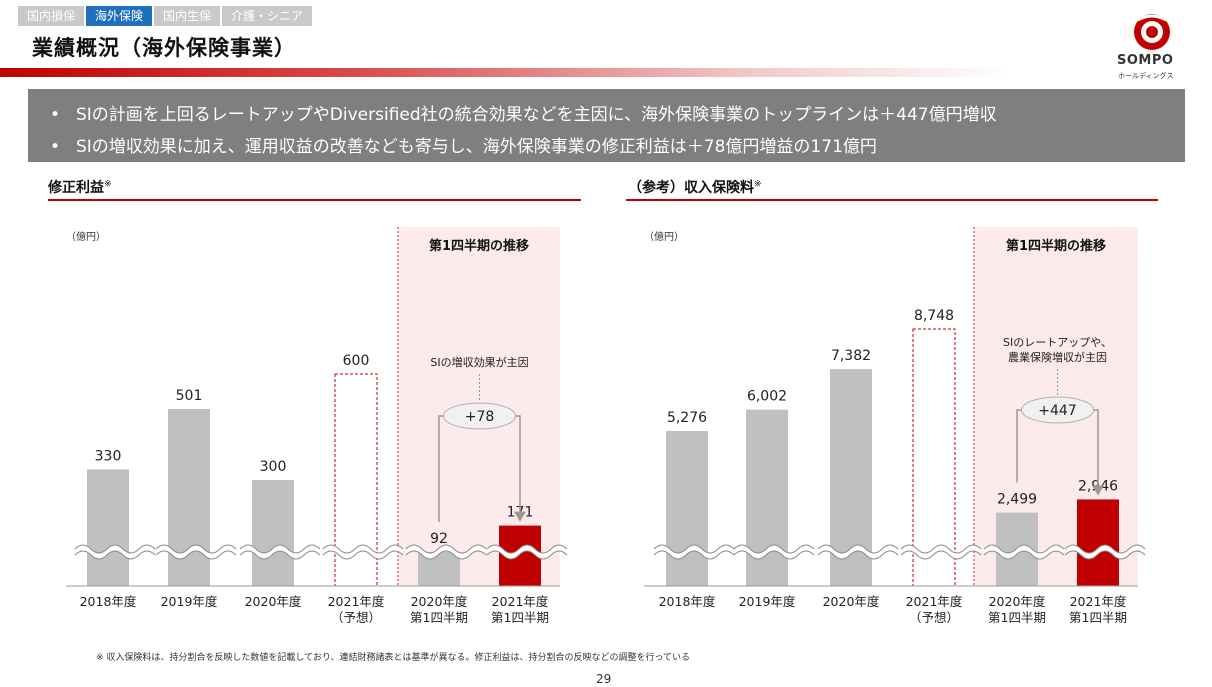 This screenshot has width=1212, height=687. What do you see at coordinates (439, 539) in the screenshot?
I see `data-label: 92` at bounding box center [439, 539].